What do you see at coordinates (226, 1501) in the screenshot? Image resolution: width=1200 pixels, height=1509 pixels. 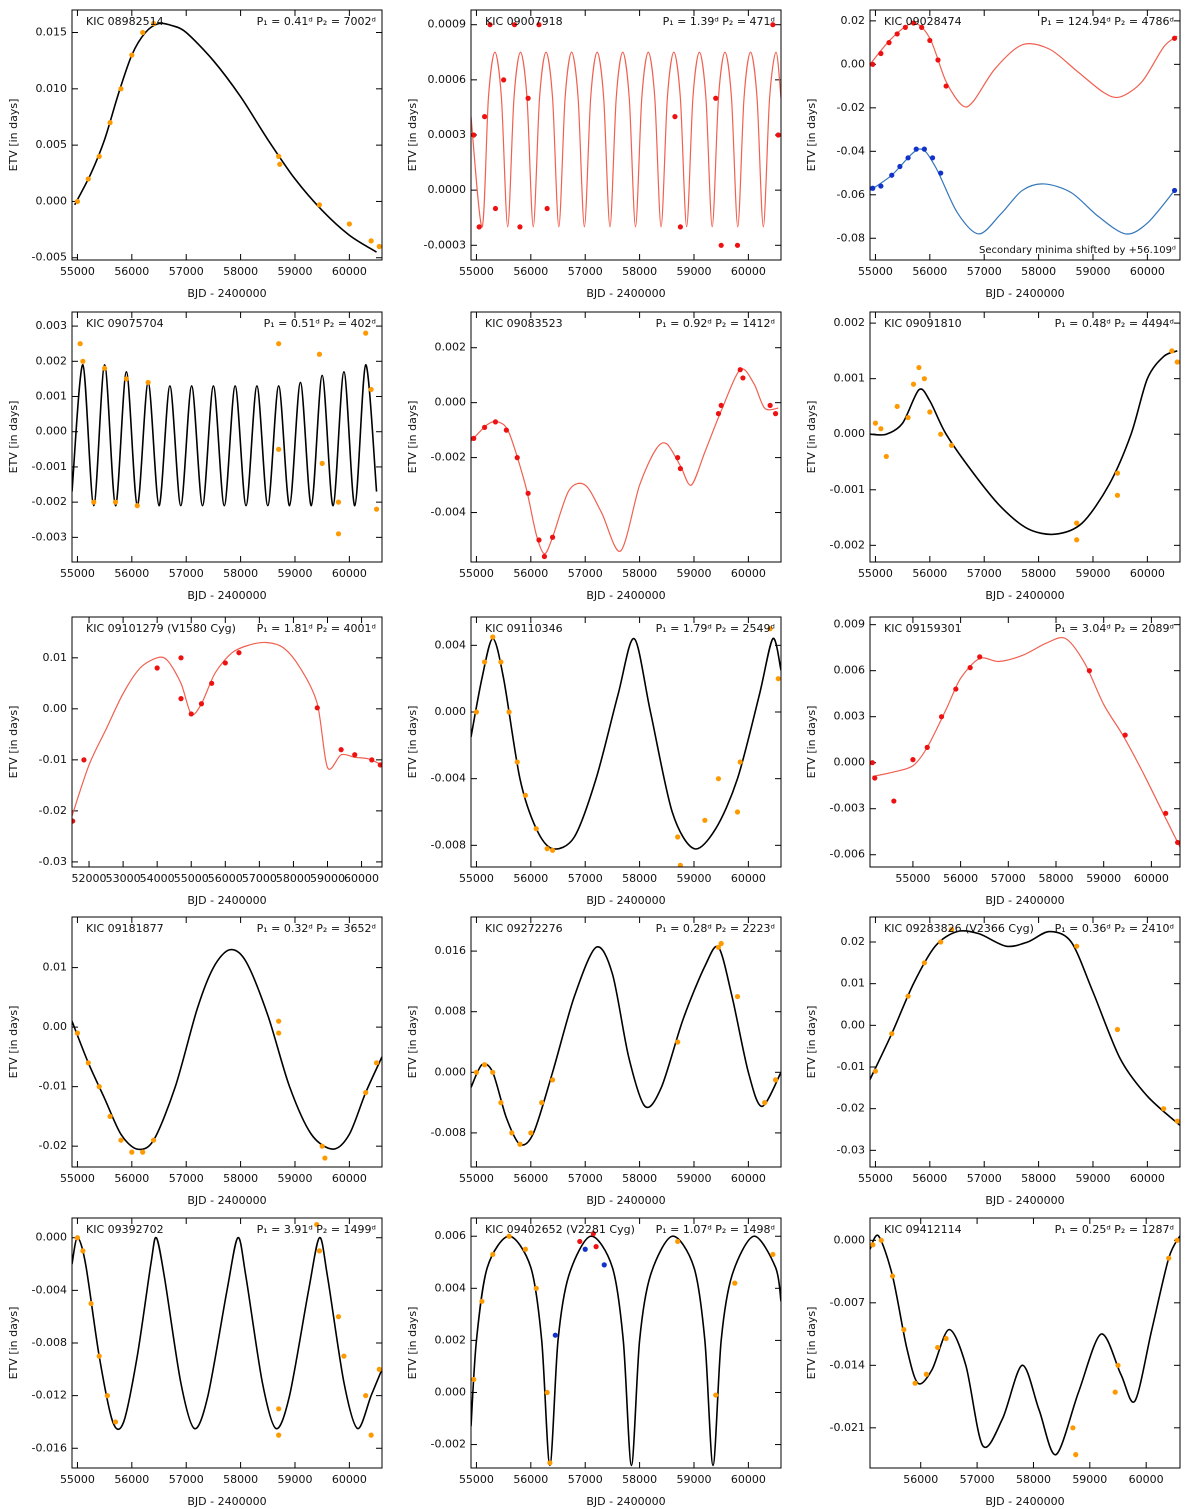 I see `x-axis-label: BJD - 2400000` at bounding box center [226, 1501].